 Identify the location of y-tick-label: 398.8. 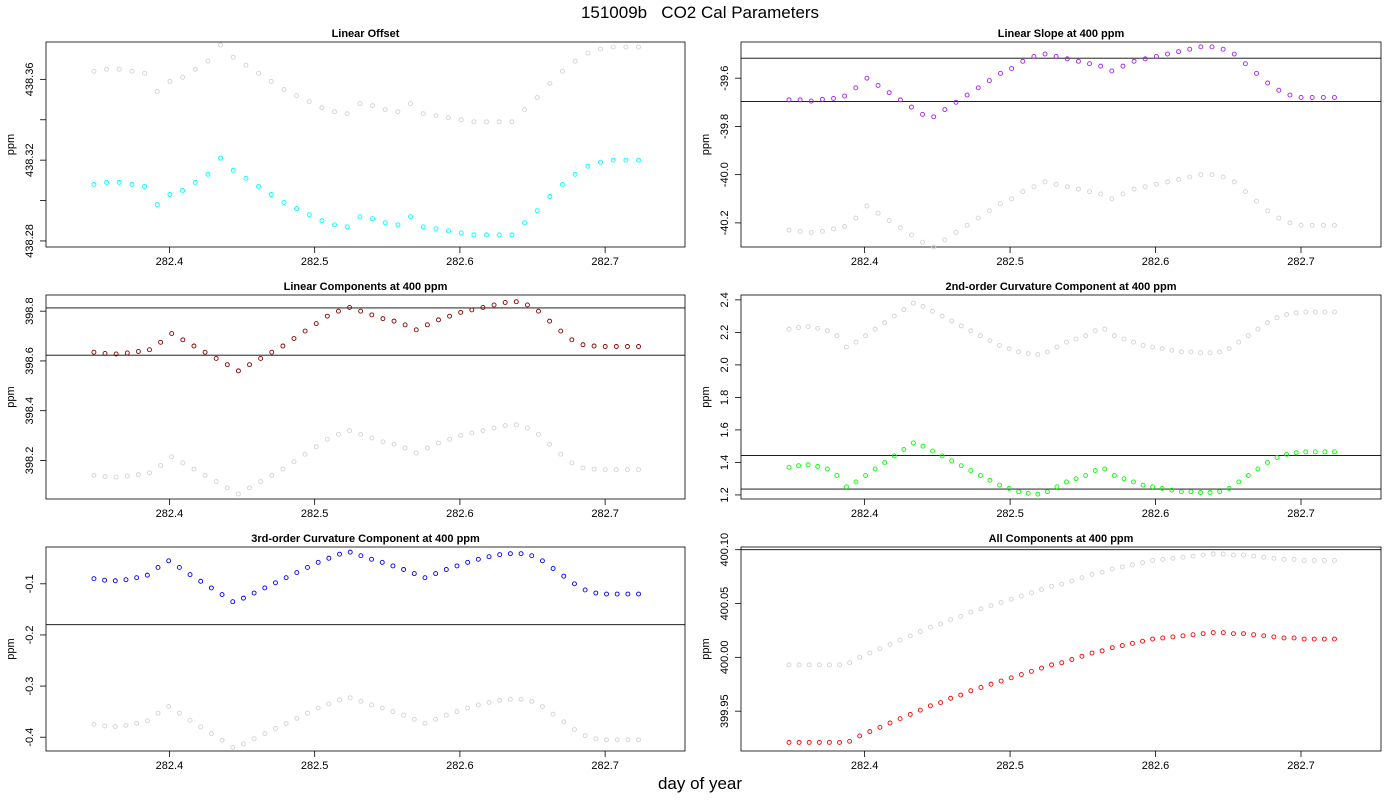
(30, 311).